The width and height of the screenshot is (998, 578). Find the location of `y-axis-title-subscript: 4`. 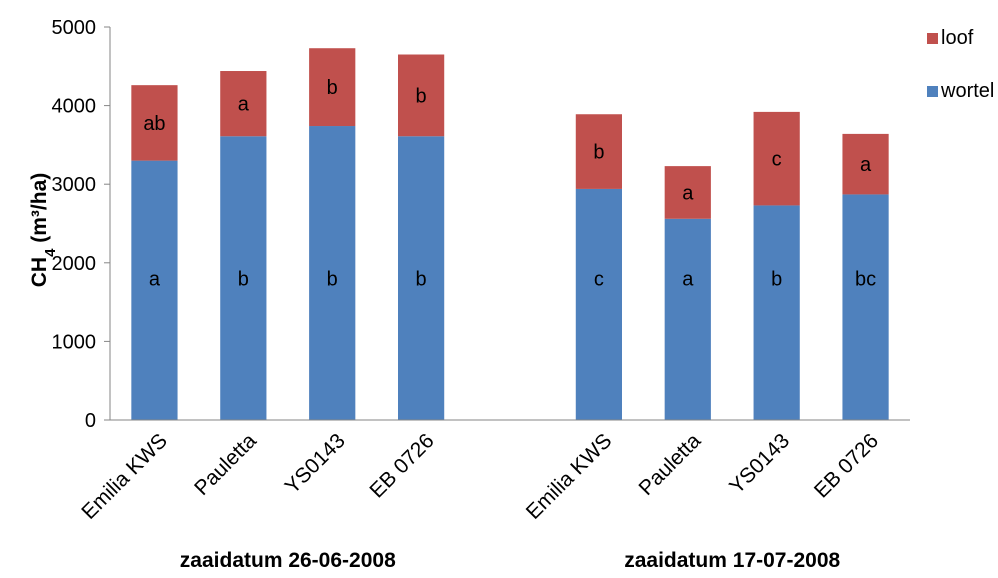

y-axis-title-subscript: 4 is located at coordinates (50, 252).